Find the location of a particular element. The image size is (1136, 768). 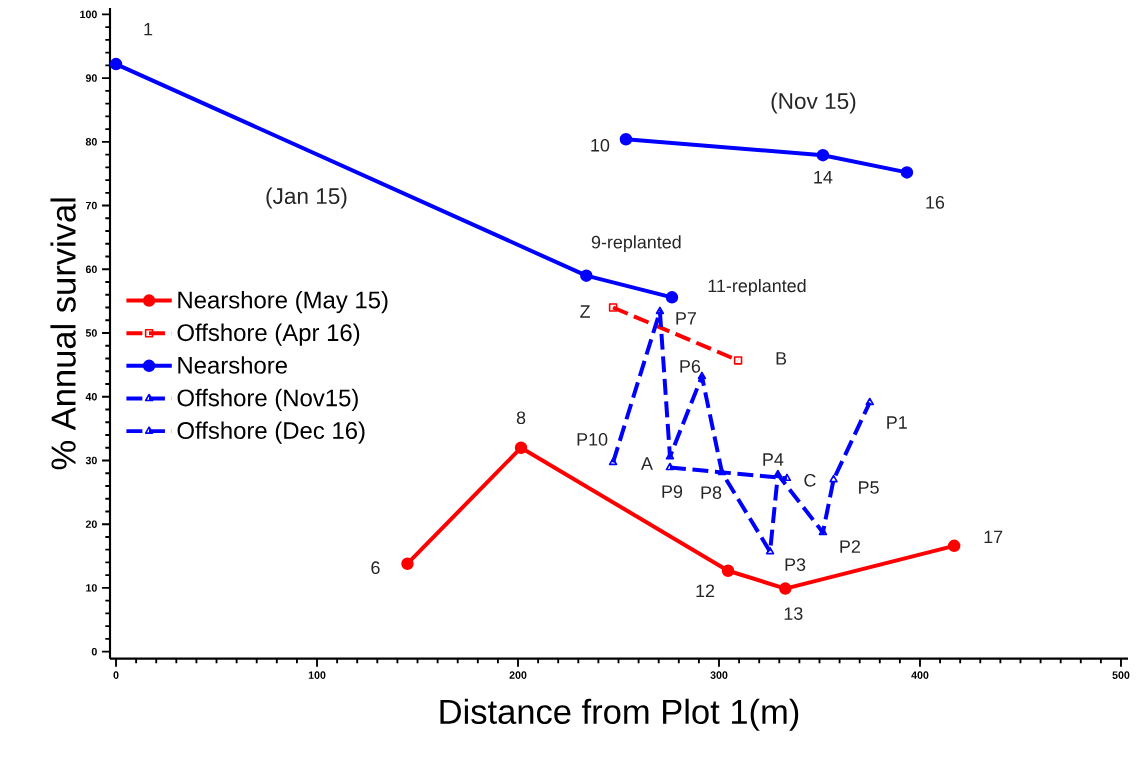

y-tick-label: 100 is located at coordinates (88, 14).